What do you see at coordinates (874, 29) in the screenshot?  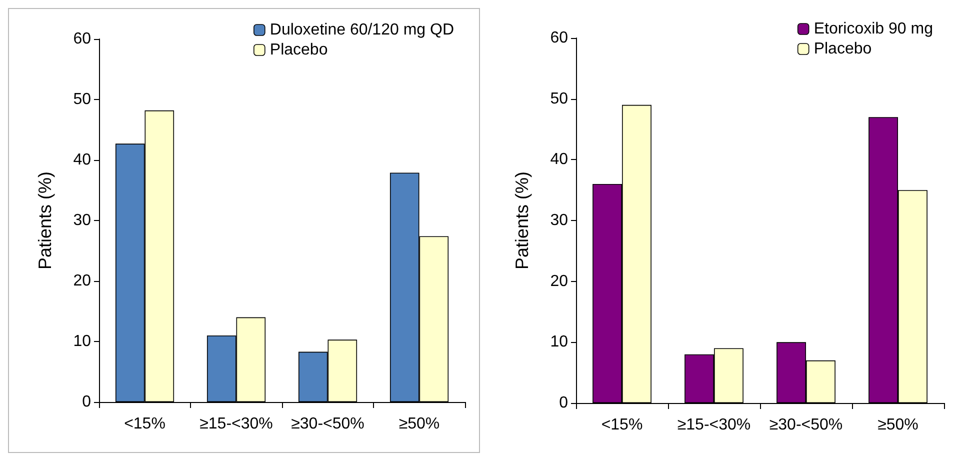 I see `legend-label: Etoricoxib 90 mg` at bounding box center [874, 29].